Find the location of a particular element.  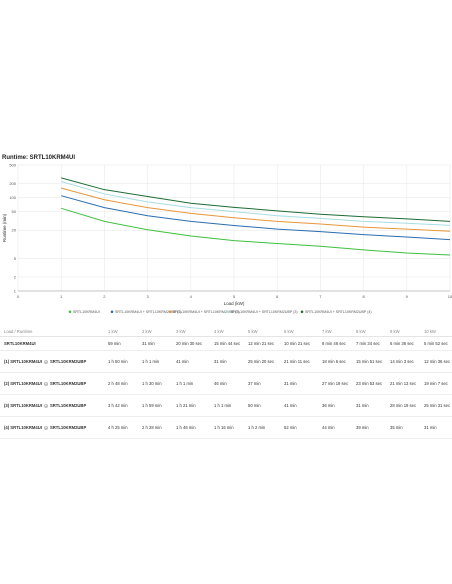

runtime-cell: 6 min 36 sec is located at coordinates (403, 343).